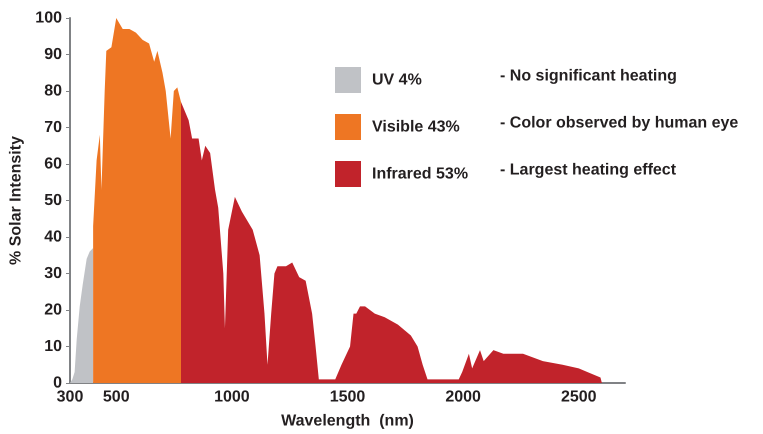  Describe the element at coordinates (70, 397) in the screenshot. I see `x-tick-label: 300` at that location.